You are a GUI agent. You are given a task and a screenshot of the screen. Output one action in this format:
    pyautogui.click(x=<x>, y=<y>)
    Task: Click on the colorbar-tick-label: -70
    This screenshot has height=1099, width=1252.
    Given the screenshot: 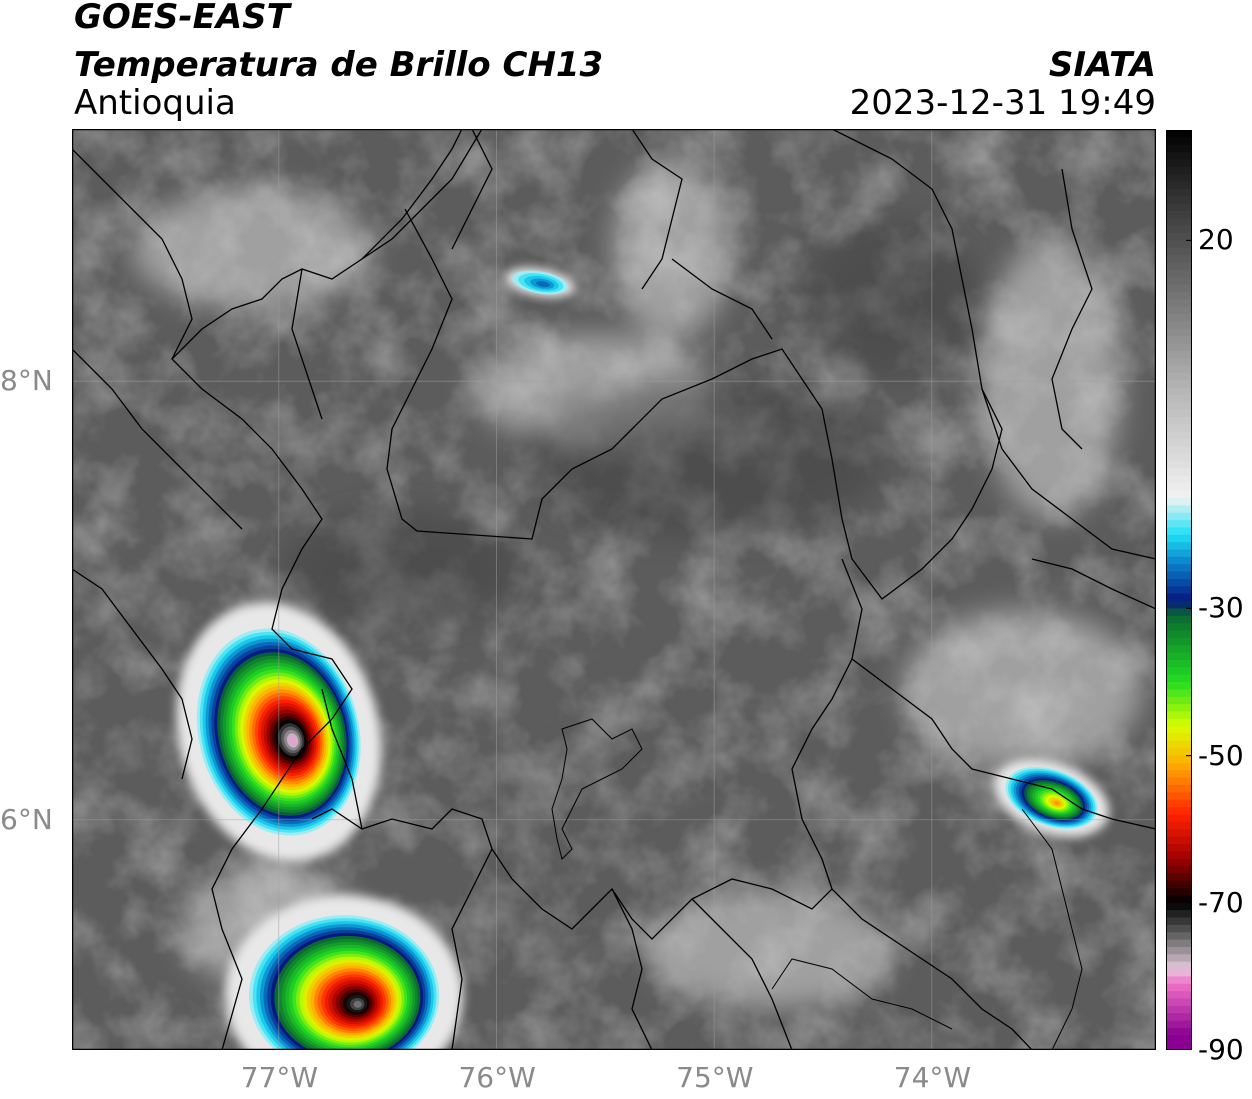 What is the action you would take?
    pyautogui.click(x=1221, y=902)
    